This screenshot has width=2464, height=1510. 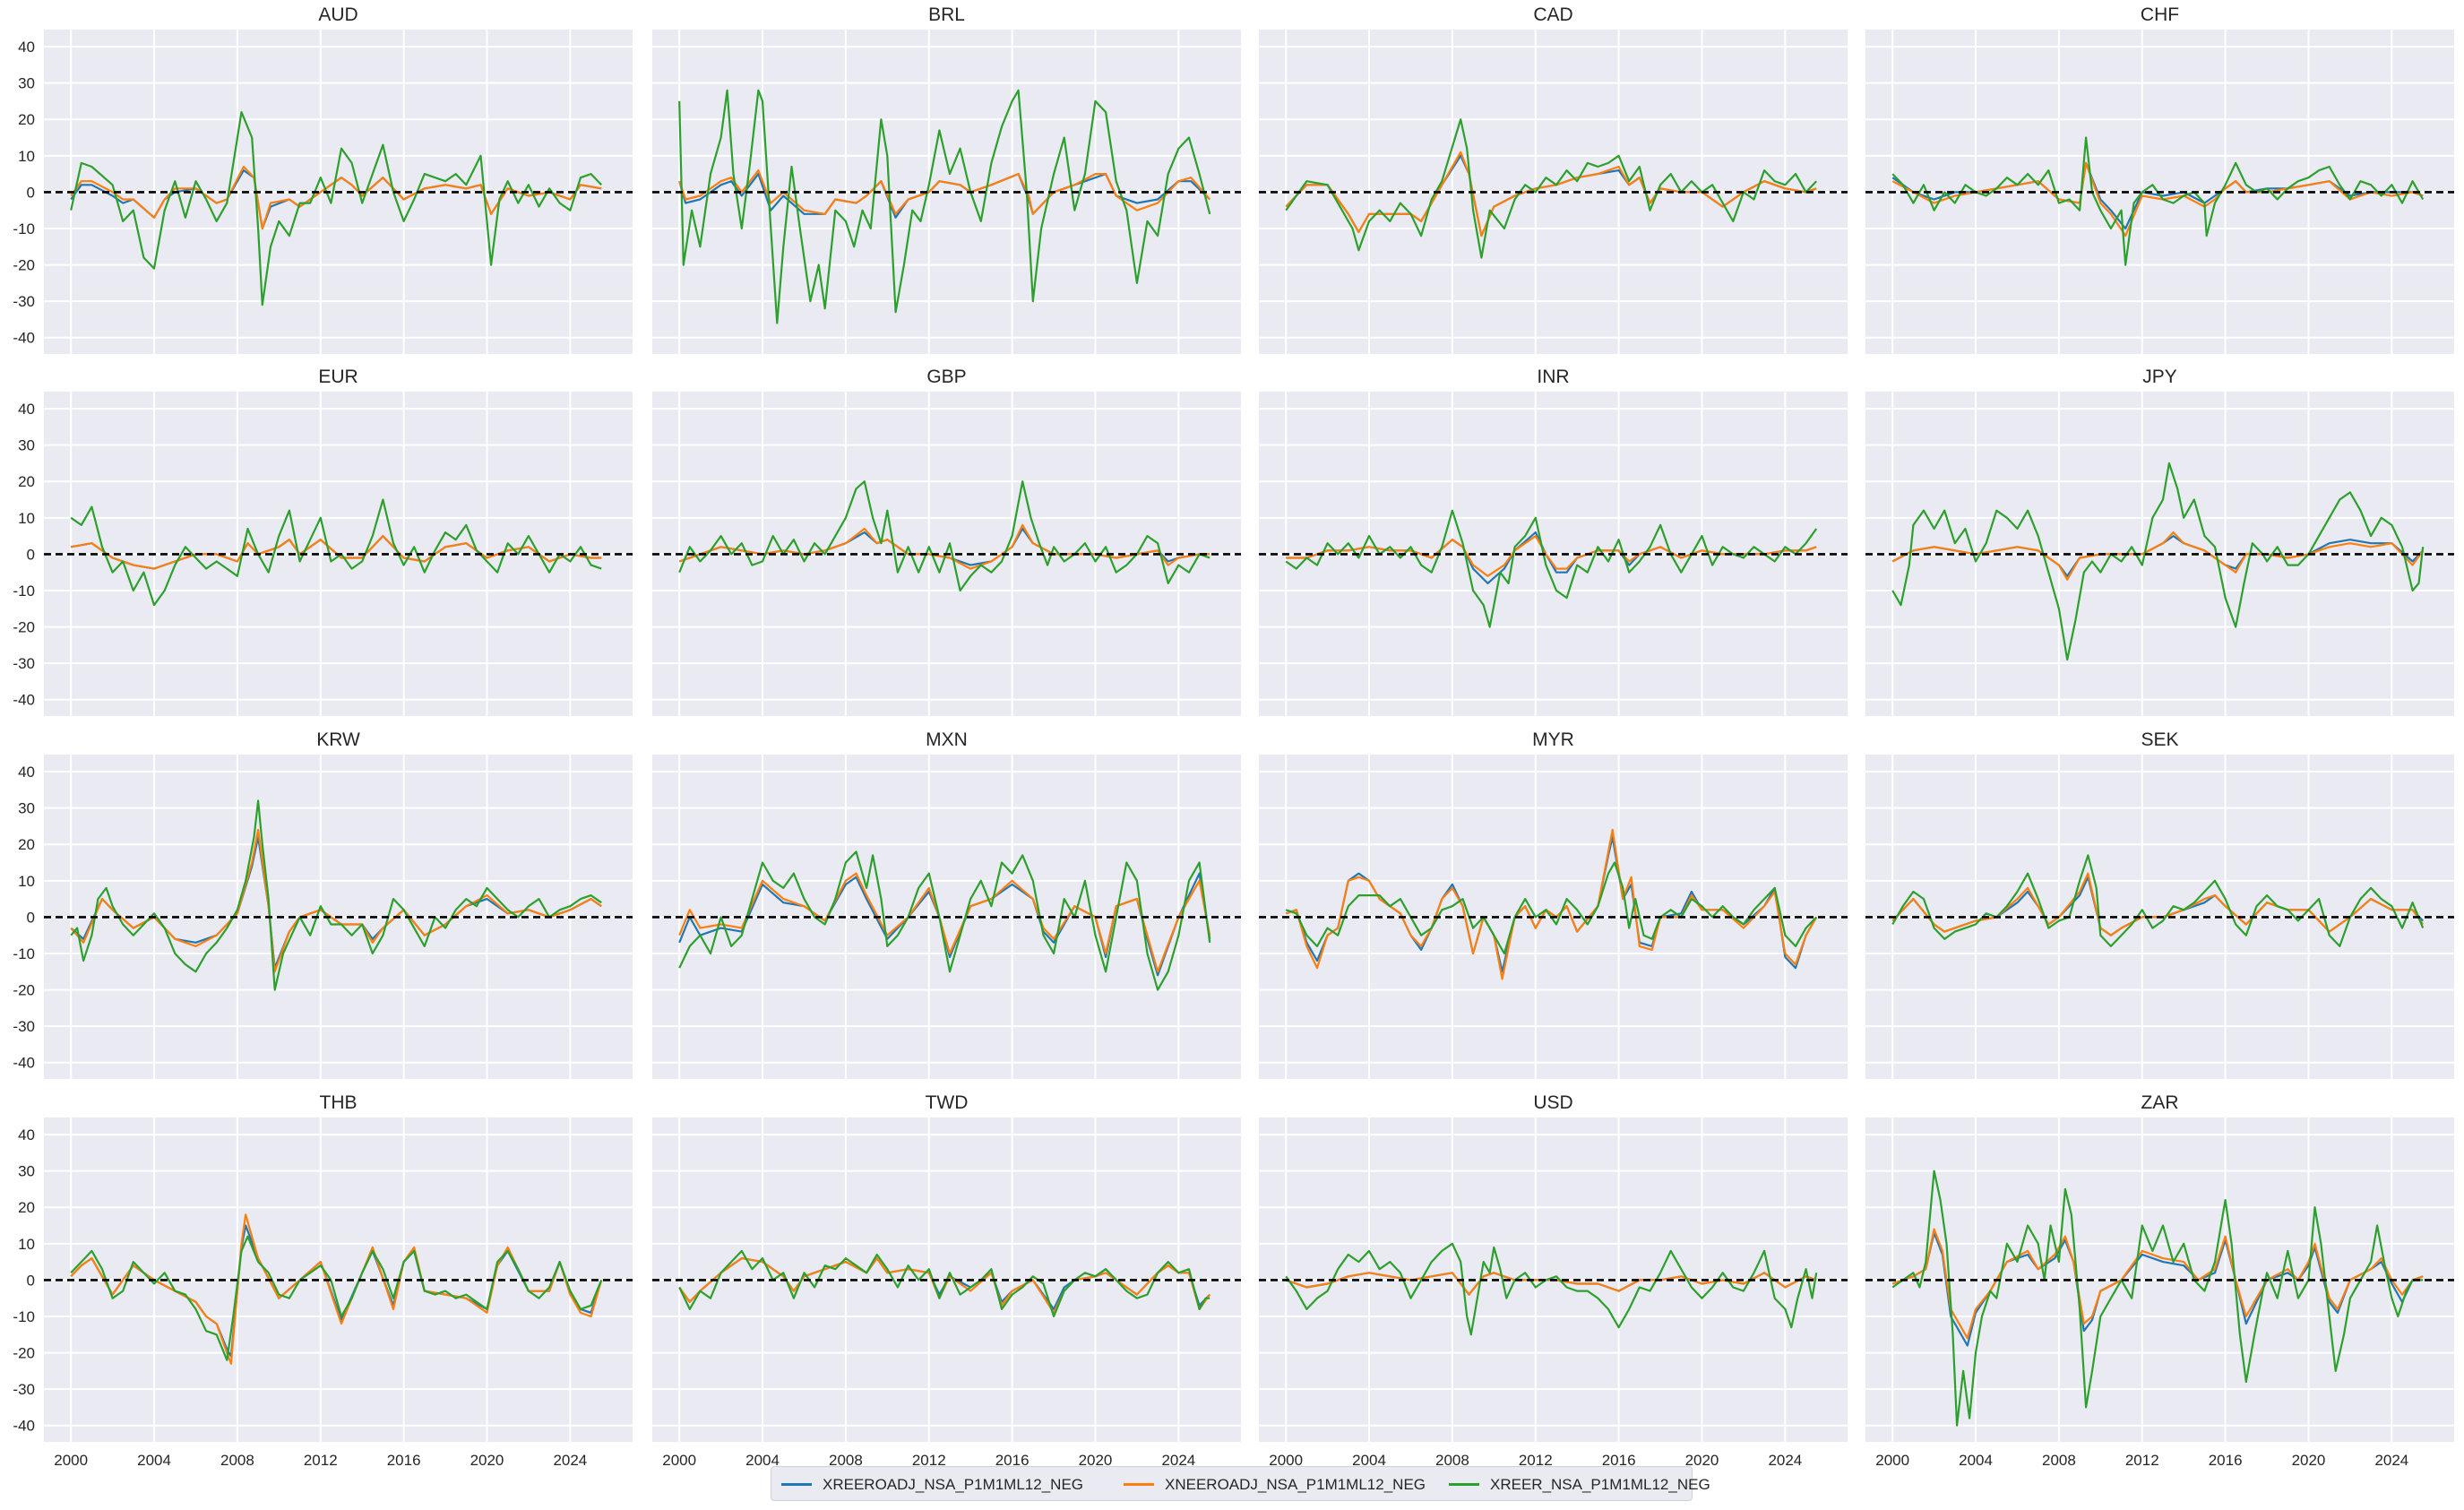 What do you see at coordinates (1464, 1484) in the screenshot?
I see `legend-swatch-green` at bounding box center [1464, 1484].